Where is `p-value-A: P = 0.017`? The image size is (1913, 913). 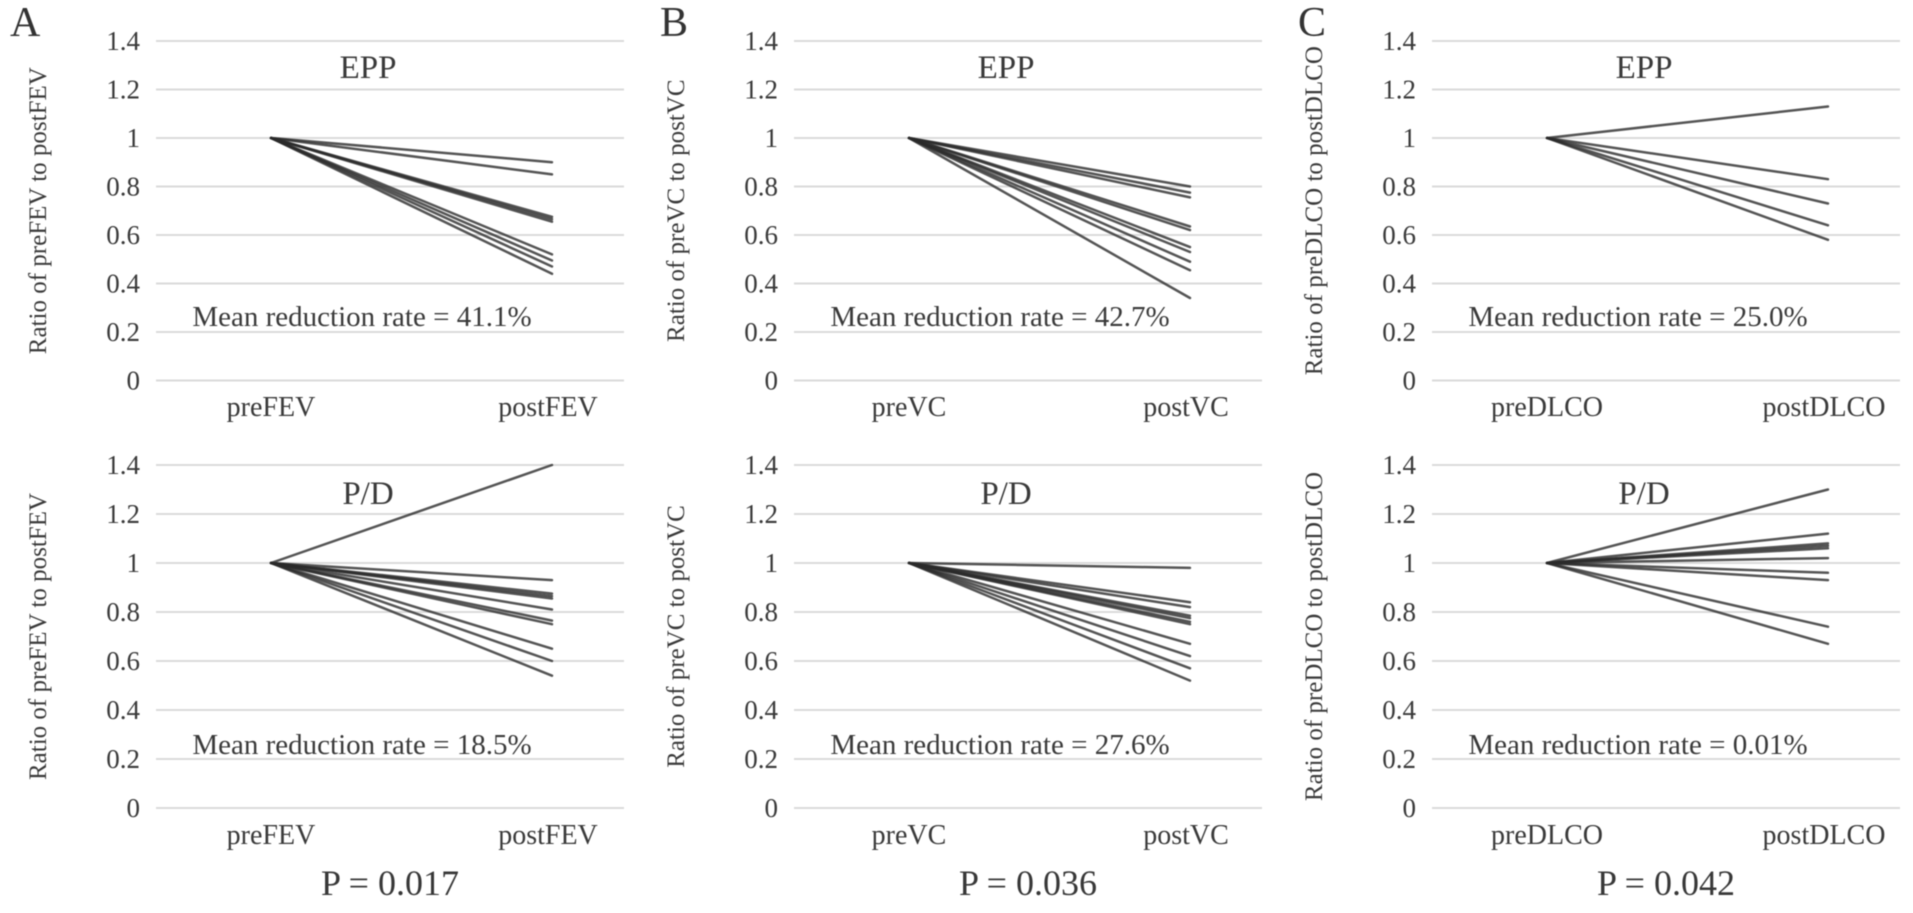
p-value-A: P = 0.017 is located at coordinates (390, 883).